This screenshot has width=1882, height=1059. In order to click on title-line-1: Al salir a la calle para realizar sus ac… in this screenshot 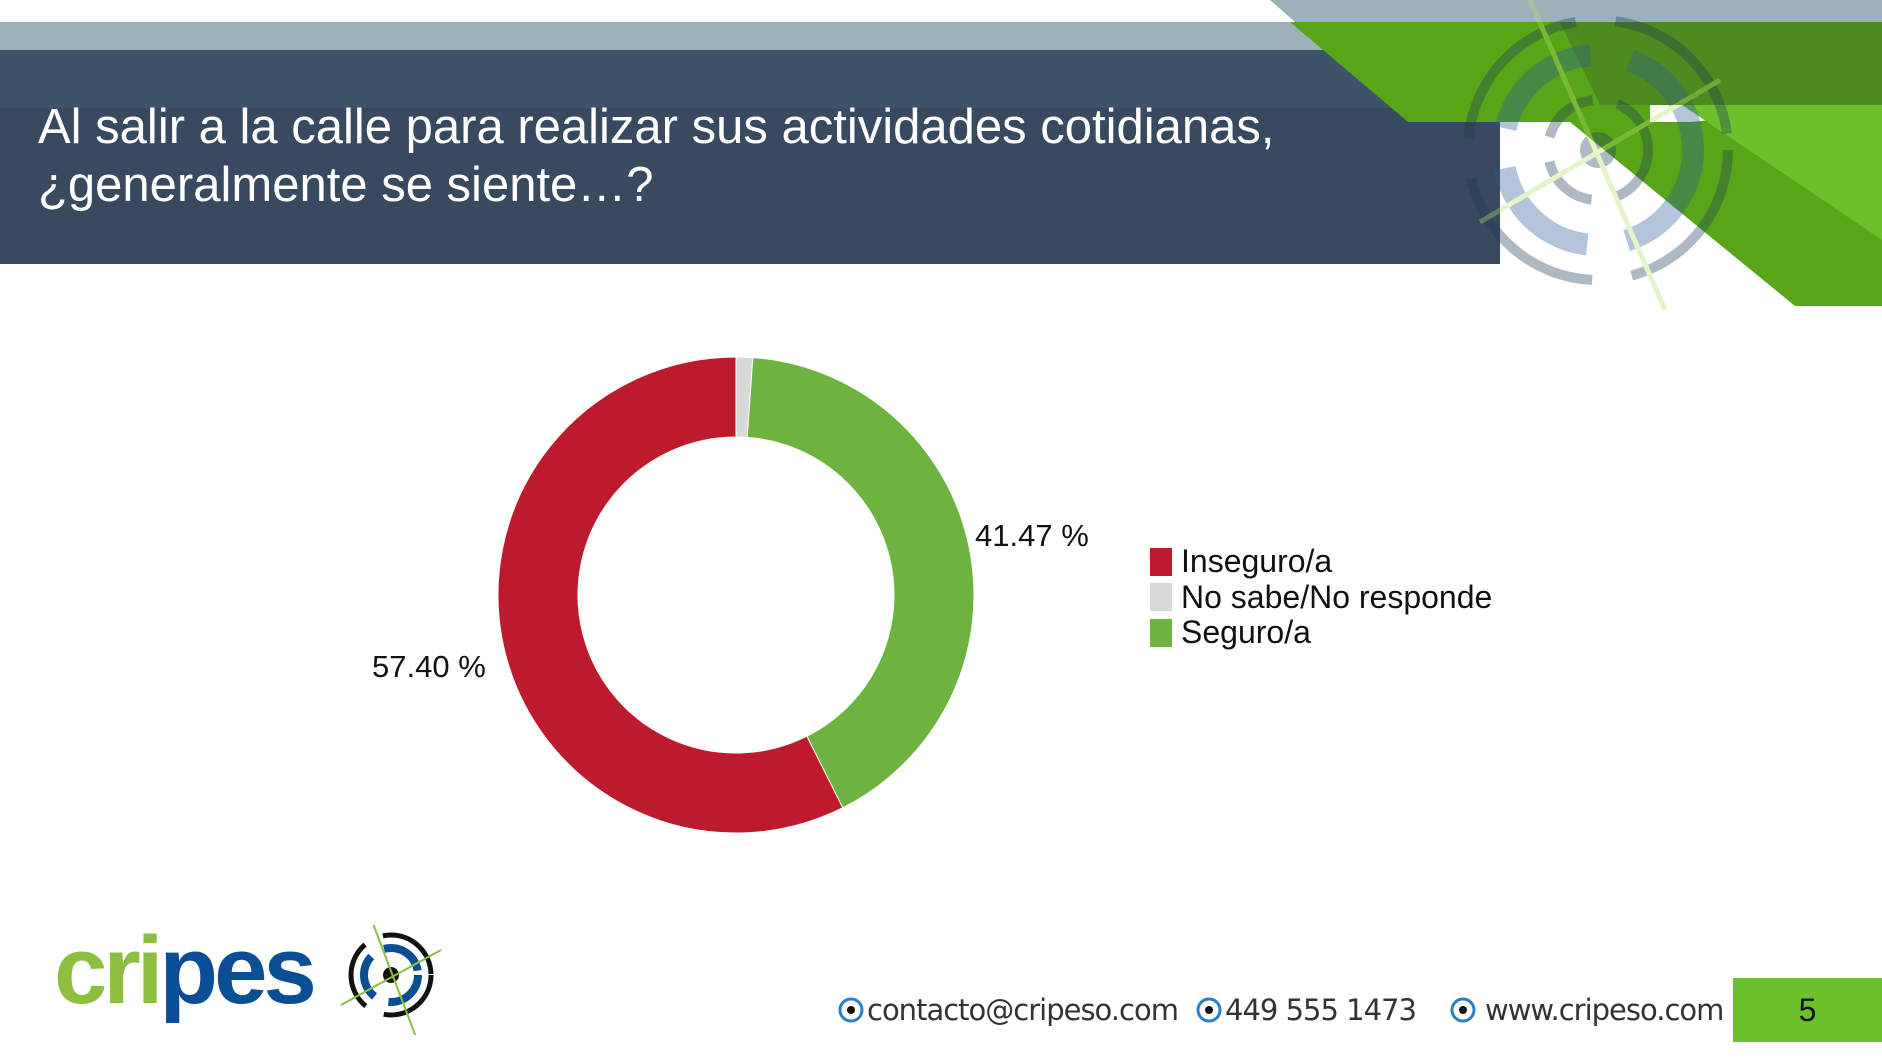, I will do `click(656, 127)`.